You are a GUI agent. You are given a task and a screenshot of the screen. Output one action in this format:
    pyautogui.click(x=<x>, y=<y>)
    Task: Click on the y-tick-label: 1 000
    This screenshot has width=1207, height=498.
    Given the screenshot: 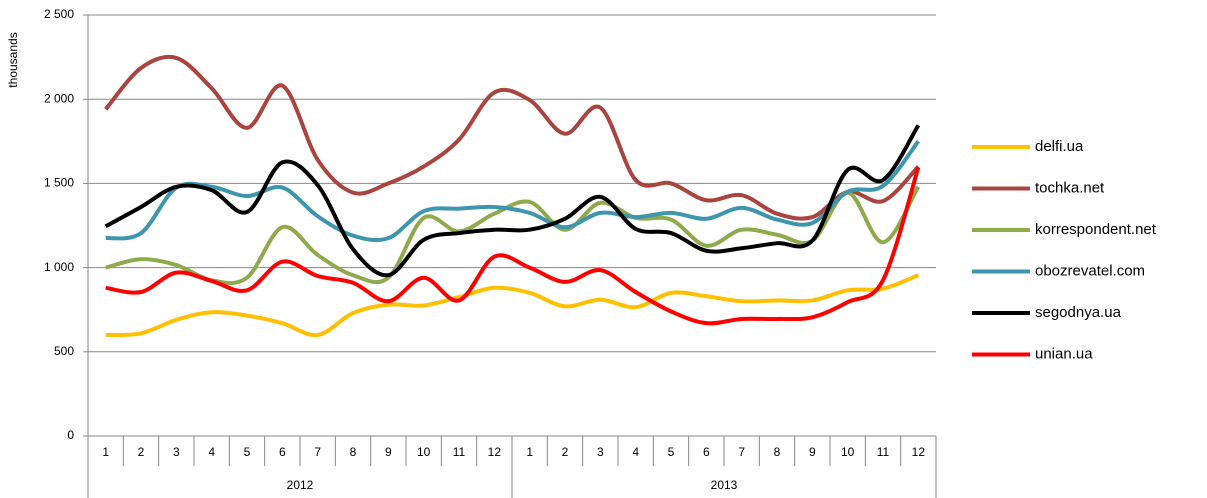 What is the action you would take?
    pyautogui.click(x=59, y=267)
    